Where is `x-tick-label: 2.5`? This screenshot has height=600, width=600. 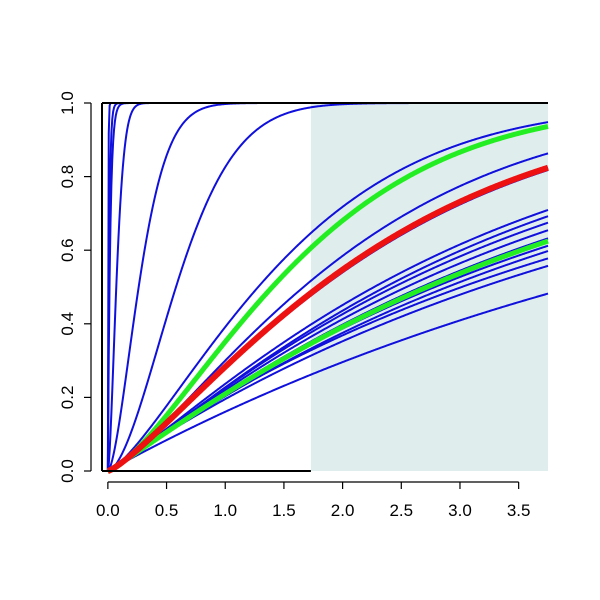 x-tick-label: 2.5 is located at coordinates (401, 510).